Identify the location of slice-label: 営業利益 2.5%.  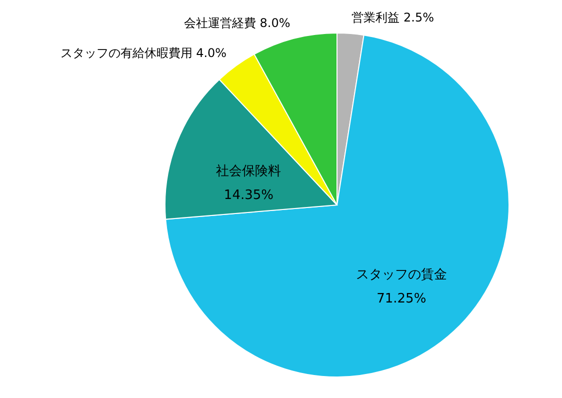
(393, 17).